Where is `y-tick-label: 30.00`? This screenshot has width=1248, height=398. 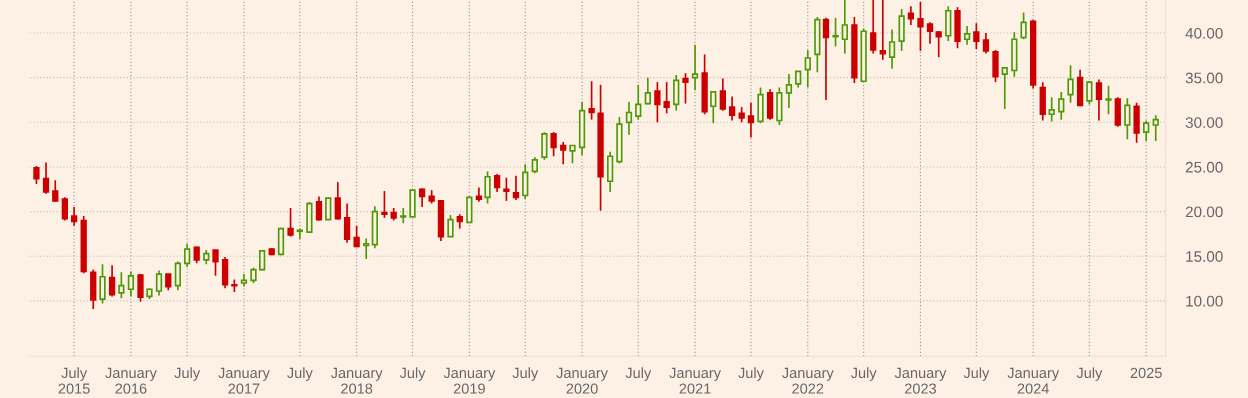
y-tick-label: 30.00 is located at coordinates (1204, 122).